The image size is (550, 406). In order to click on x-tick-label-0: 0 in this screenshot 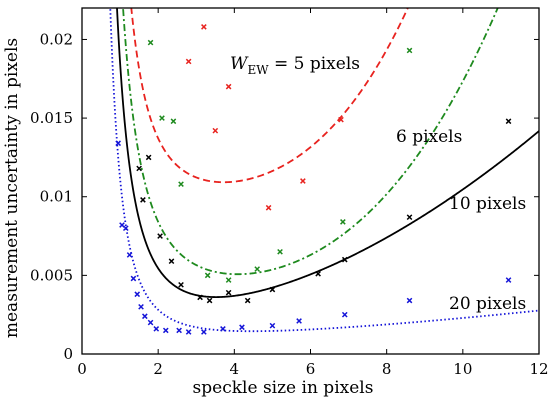, I will do `click(82, 369)`.